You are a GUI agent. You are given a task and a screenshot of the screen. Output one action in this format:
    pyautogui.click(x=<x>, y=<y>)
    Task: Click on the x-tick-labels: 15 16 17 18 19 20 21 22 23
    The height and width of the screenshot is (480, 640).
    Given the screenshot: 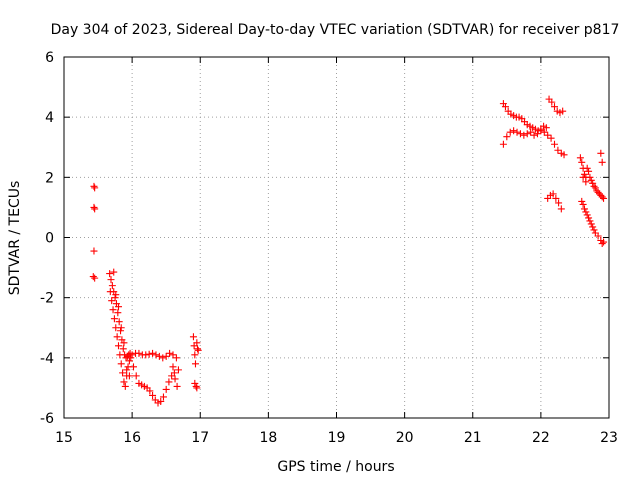 What is the action you would take?
    pyautogui.click(x=336, y=438)
    